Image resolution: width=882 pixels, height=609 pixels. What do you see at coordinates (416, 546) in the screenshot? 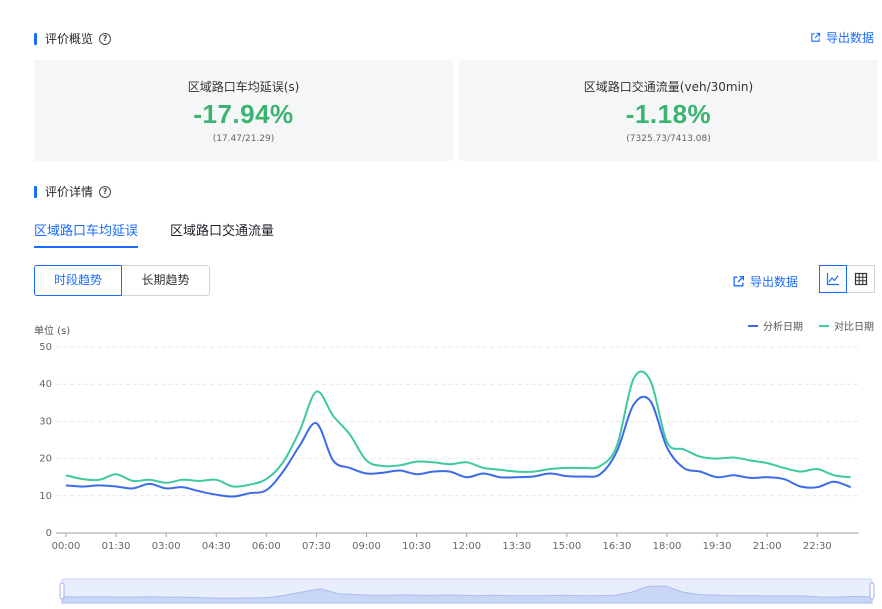
I see `x-tick-label: 10:30` at bounding box center [416, 546].